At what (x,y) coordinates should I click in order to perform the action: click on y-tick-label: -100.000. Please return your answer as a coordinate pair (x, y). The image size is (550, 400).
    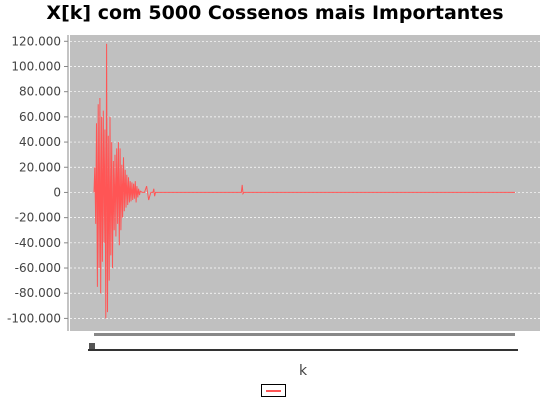
    Looking at the image, I should click on (34, 318).